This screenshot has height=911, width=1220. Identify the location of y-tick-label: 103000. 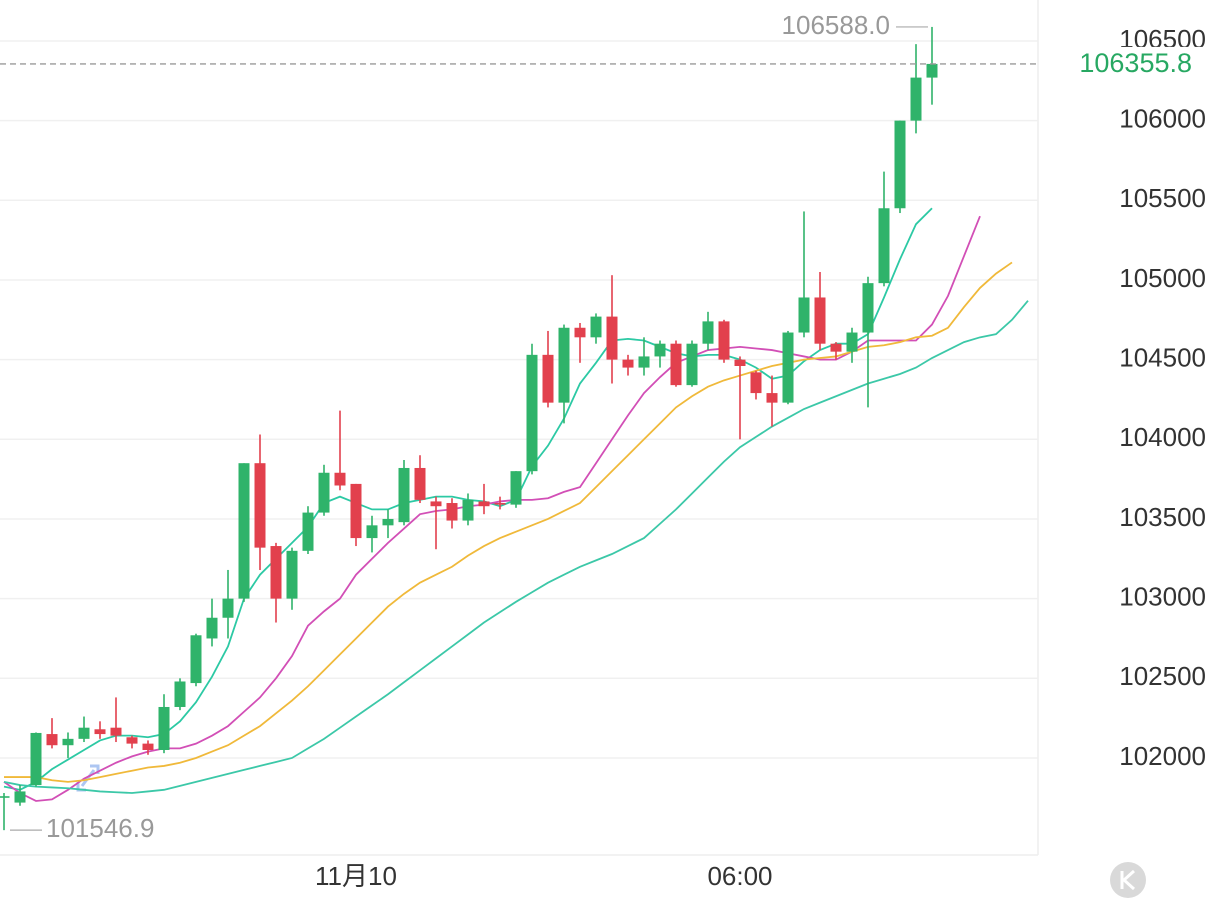
(1162, 597).